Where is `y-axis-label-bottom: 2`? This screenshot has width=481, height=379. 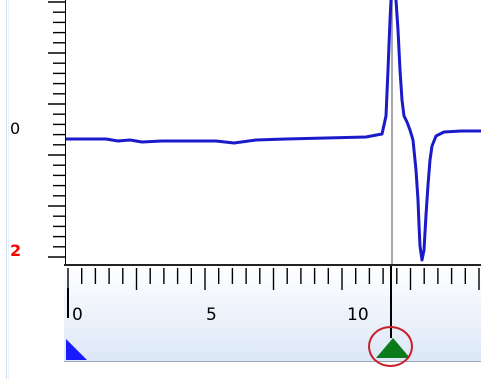
y-axis-label-bottom: 2 is located at coordinates (16, 250).